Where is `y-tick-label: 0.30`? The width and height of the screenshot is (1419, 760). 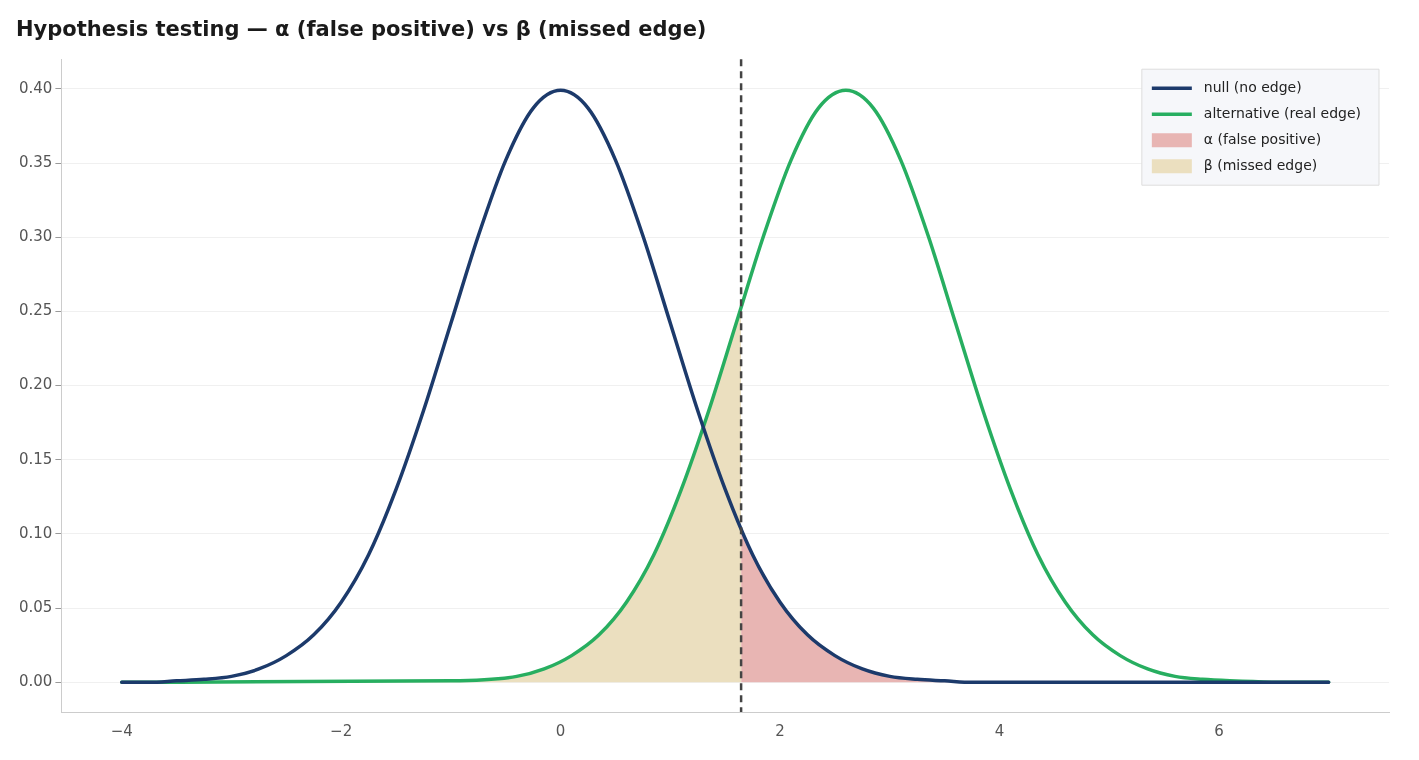
y-tick-label: 0.30 is located at coordinates (35, 236).